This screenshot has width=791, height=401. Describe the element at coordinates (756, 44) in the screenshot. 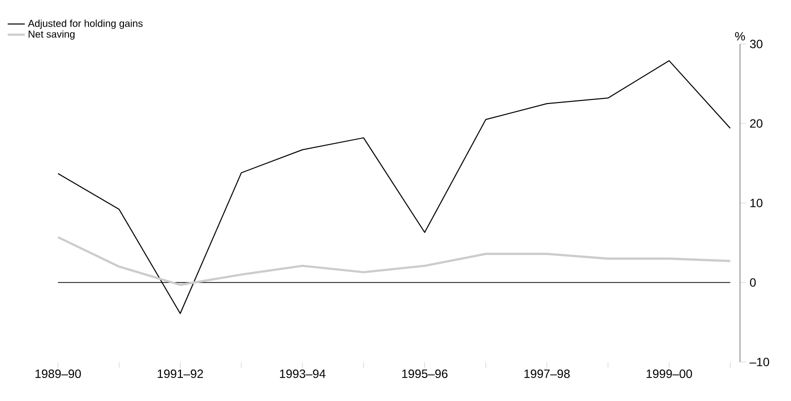

I see `y-tick-label: 30` at that location.